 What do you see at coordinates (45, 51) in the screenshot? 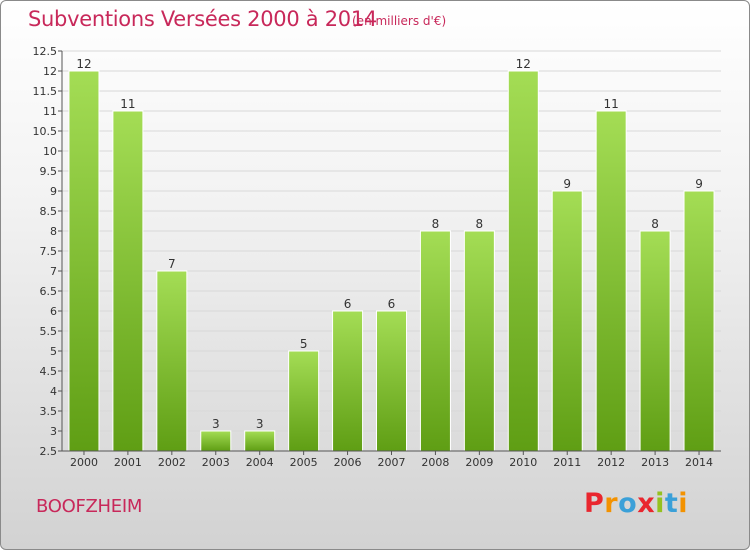
I see `y-tick-label: 12.5` at bounding box center [45, 51].